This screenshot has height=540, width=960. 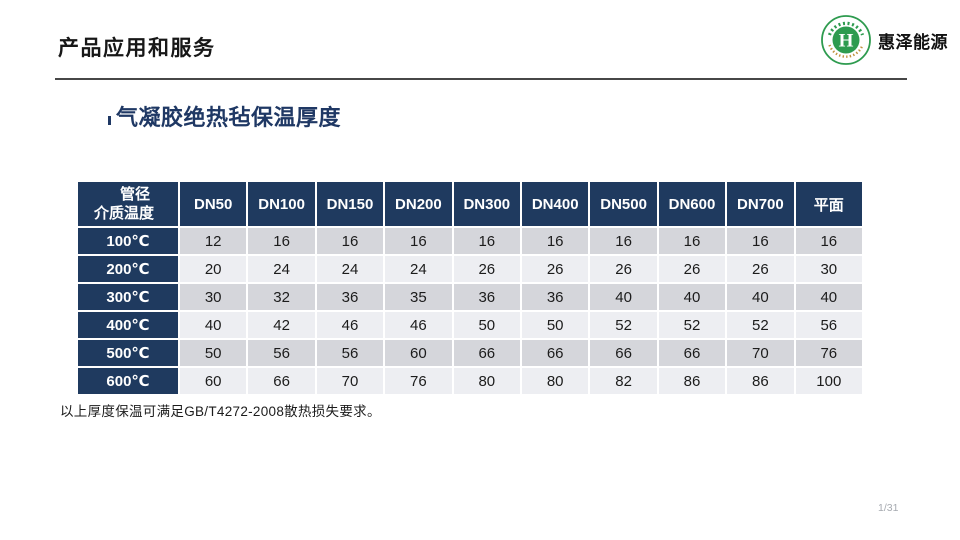 What do you see at coordinates (123, 213) in the screenshot?
I see `corner-label-bottom: 介质温度` at bounding box center [123, 213].